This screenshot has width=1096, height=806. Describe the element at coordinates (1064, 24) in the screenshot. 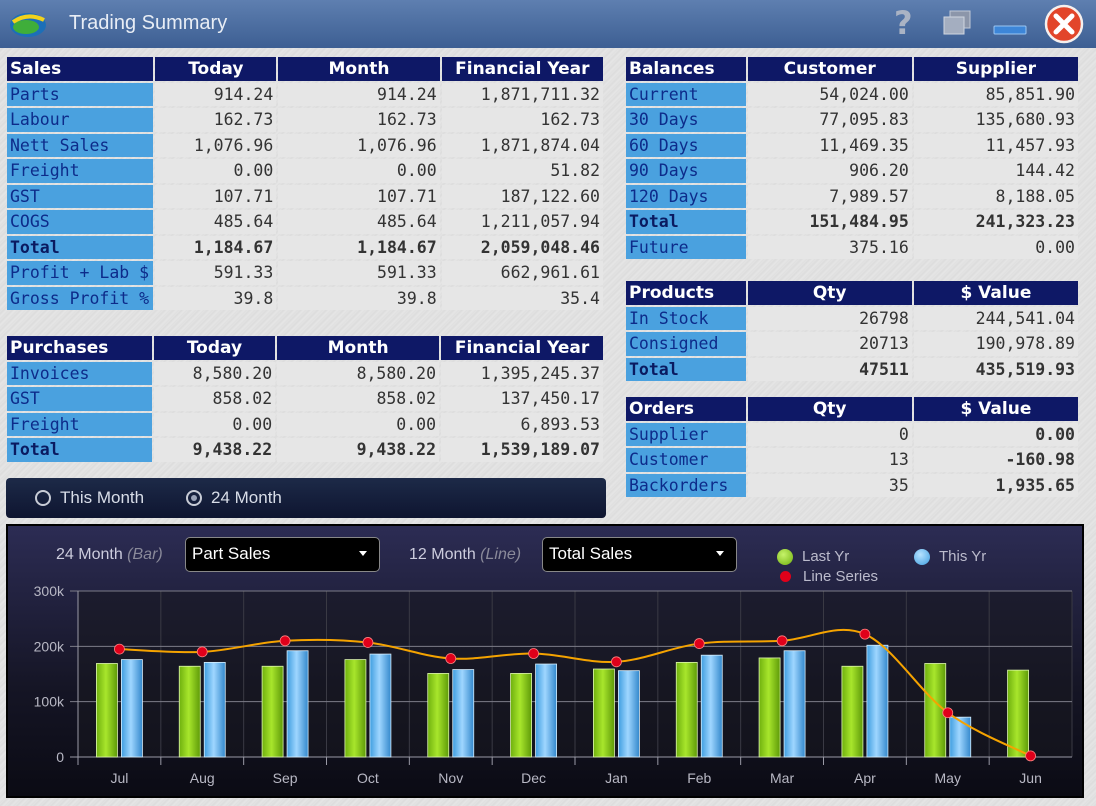

I see `close-icon` at that location.